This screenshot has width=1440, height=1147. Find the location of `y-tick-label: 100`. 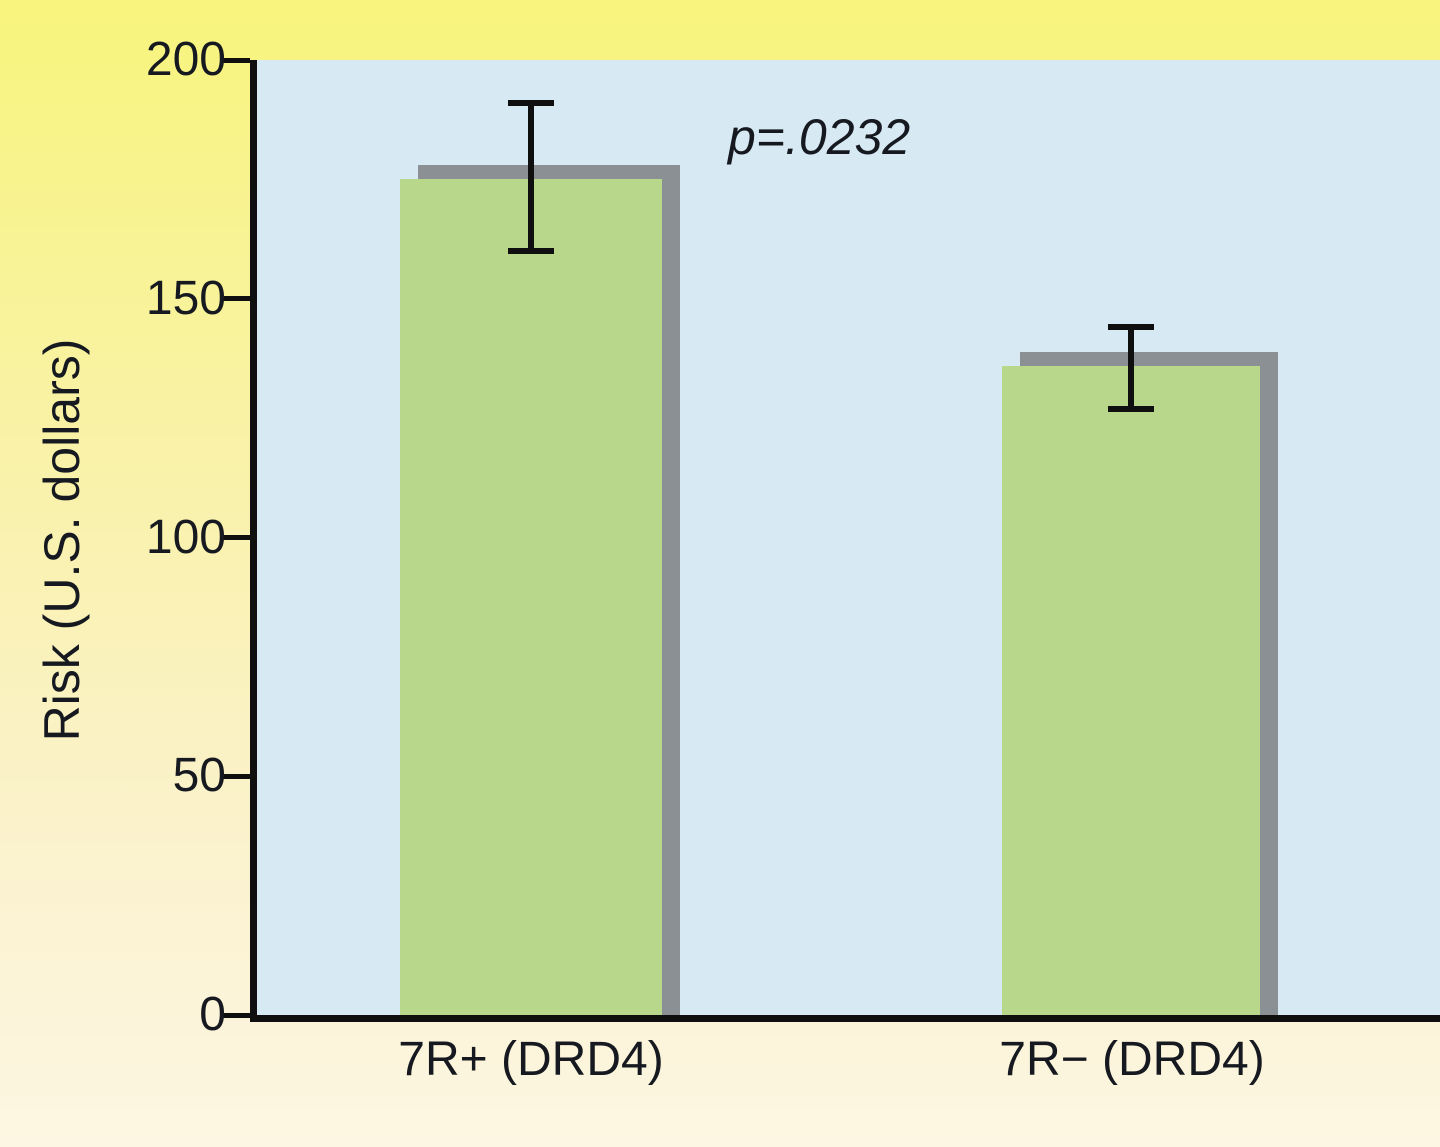

y-tick-label: 100 is located at coordinates (185, 537).